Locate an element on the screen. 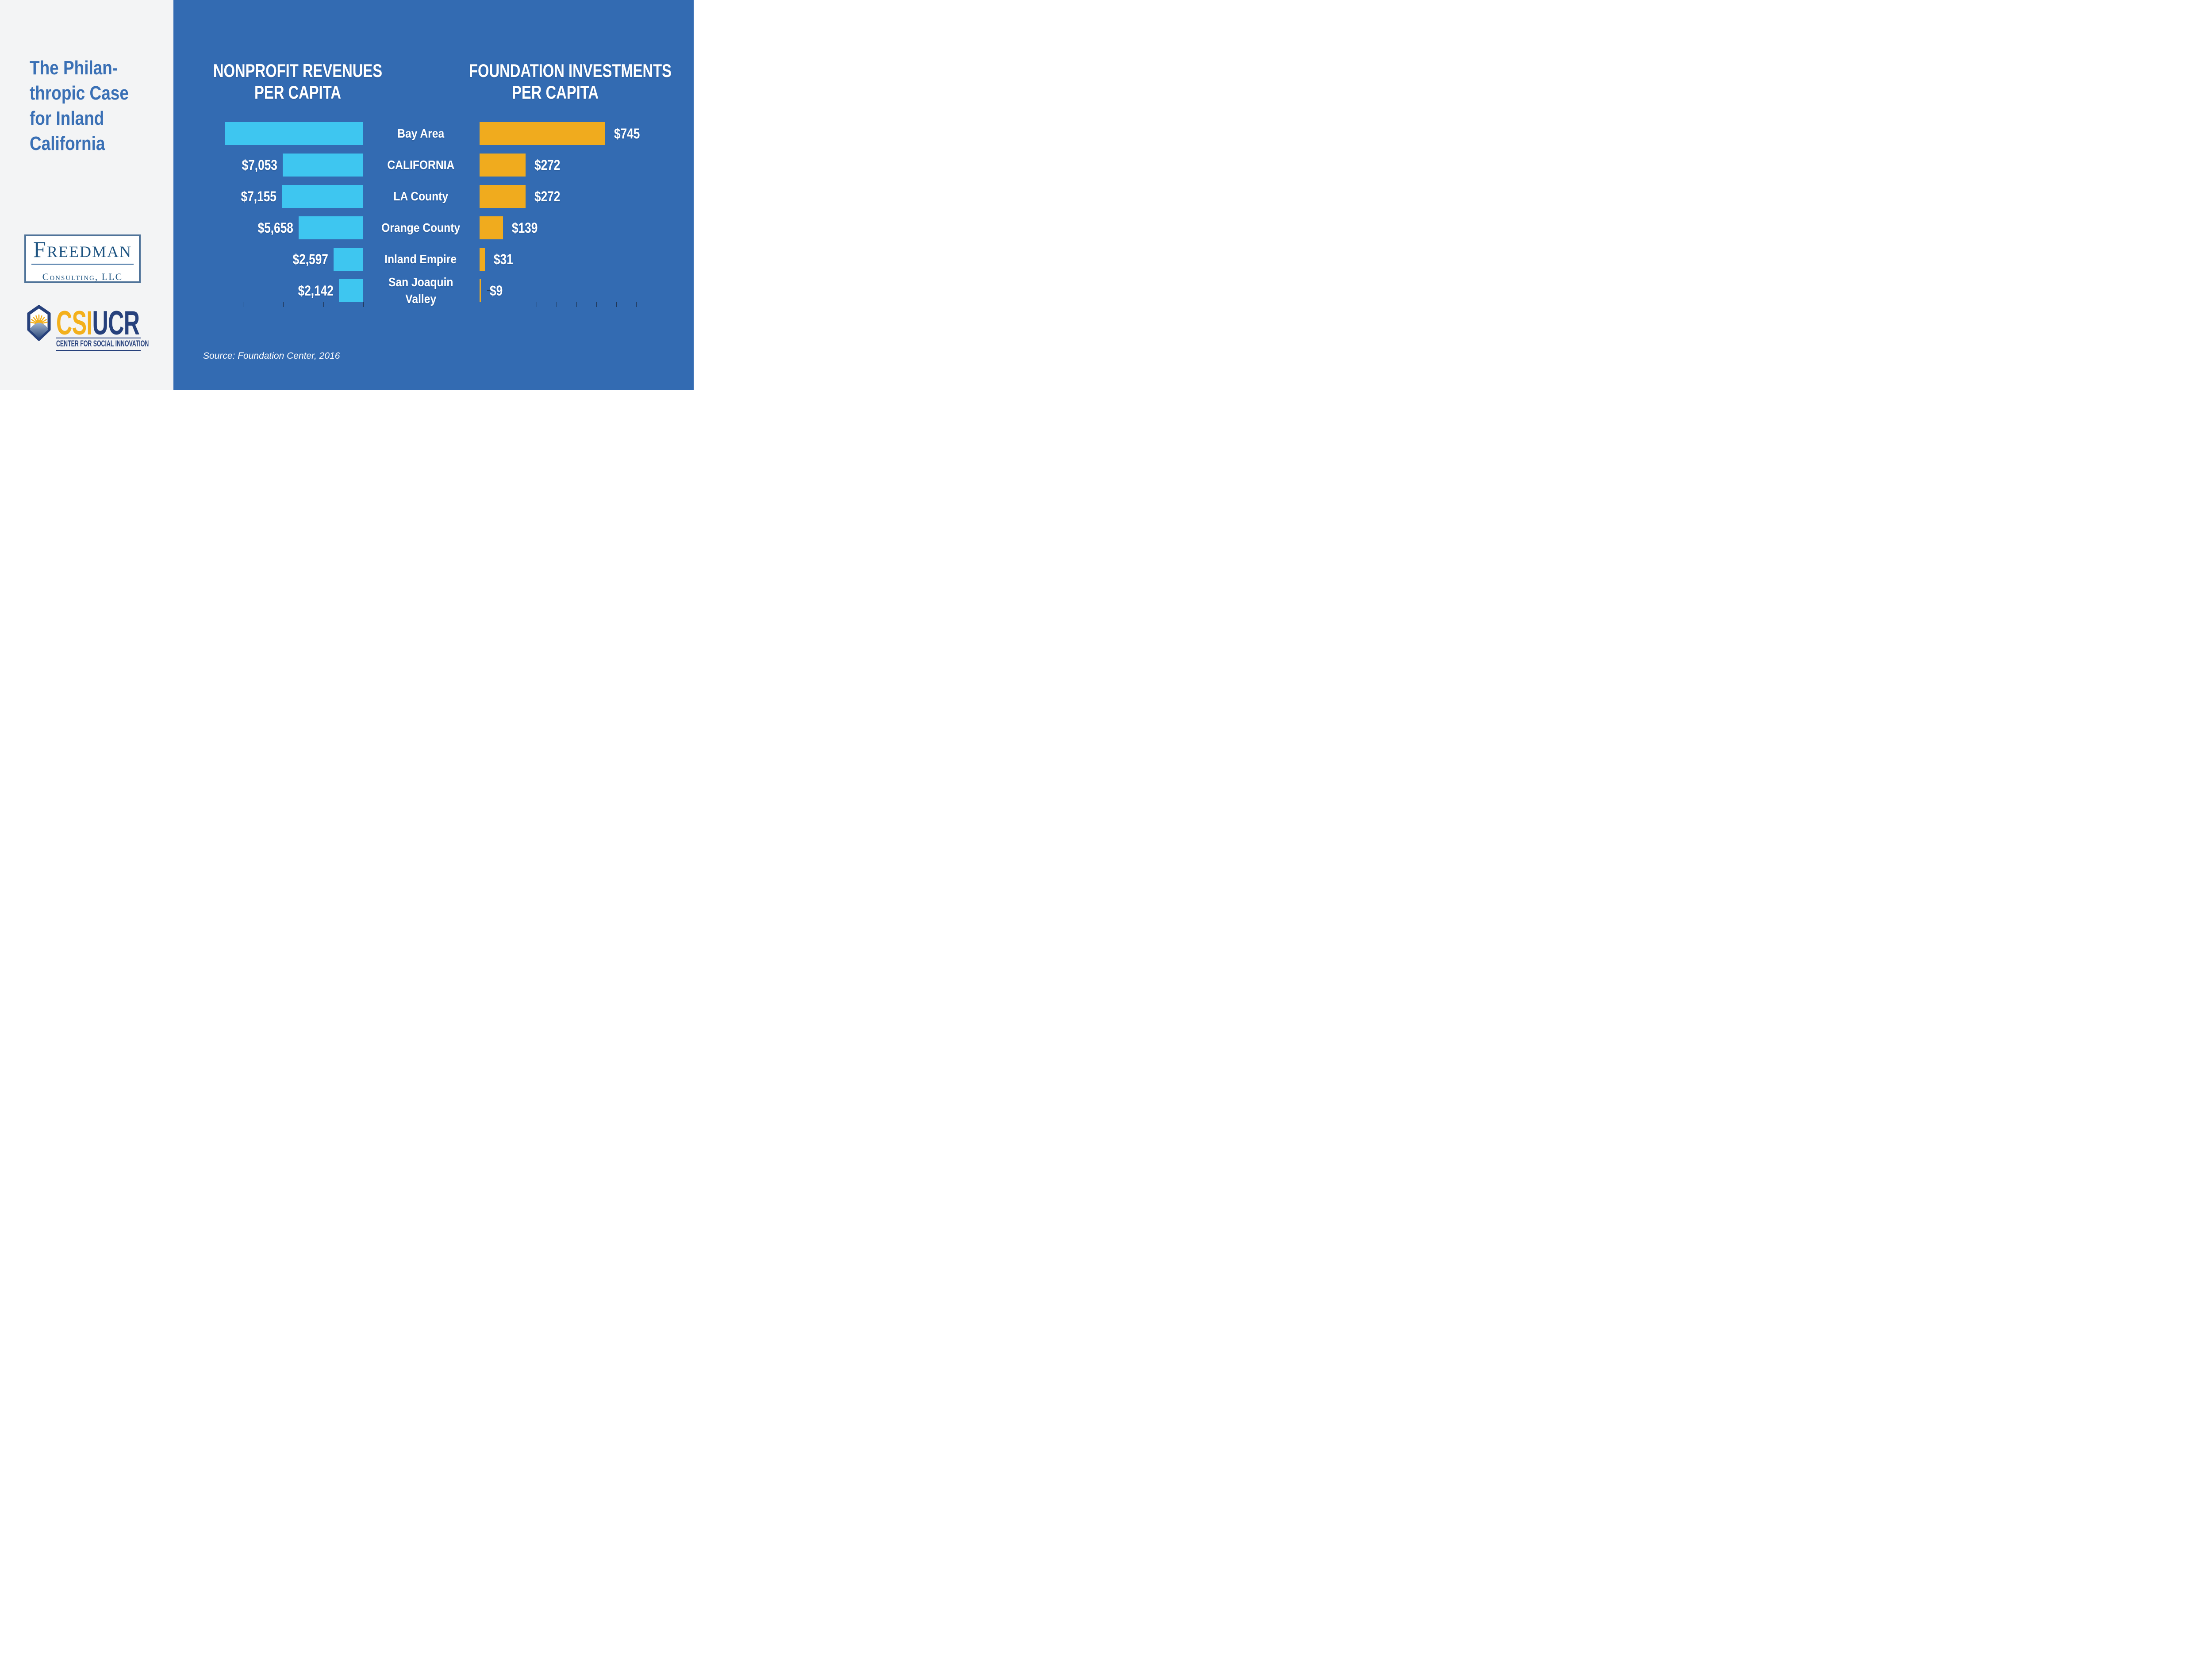 Image resolution: width=2212 pixels, height=1659 pixels. nonprofit-value-label: $7,053 is located at coordinates (256, 166).